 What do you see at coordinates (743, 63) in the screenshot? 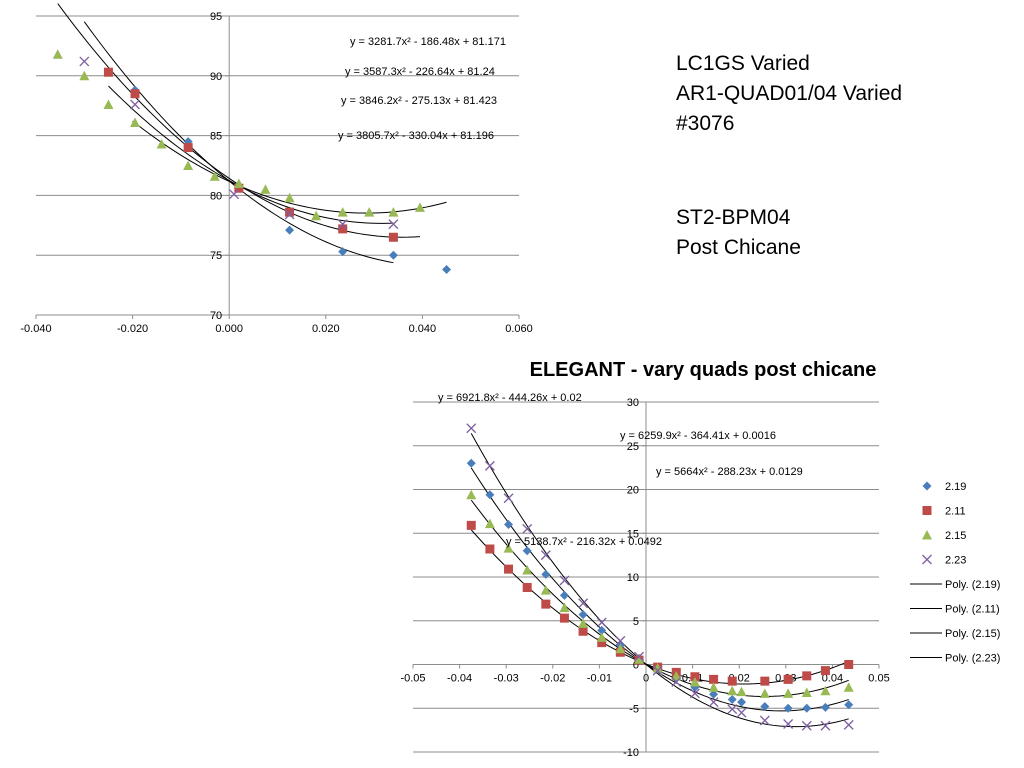
I see `note-line-1: LC1GS Varied` at bounding box center [743, 63].